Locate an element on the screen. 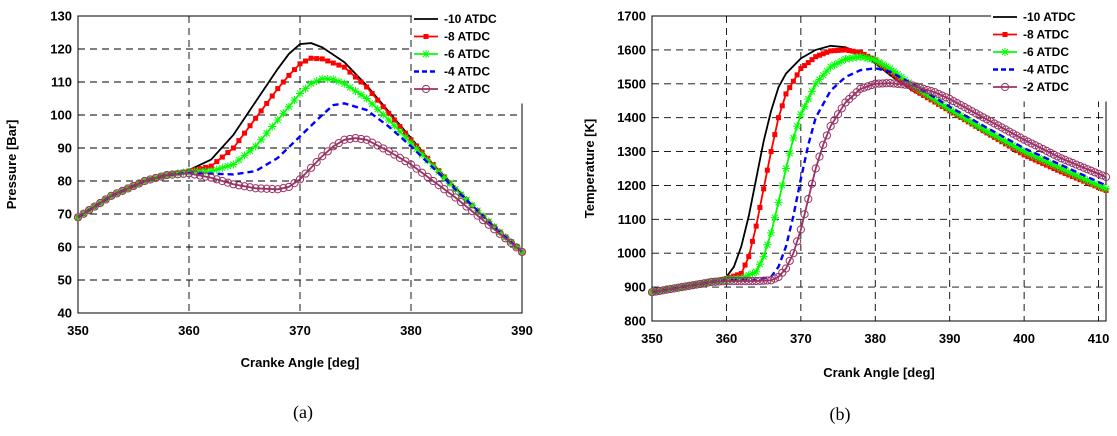  x-tick-label: 380 is located at coordinates (411, 330).